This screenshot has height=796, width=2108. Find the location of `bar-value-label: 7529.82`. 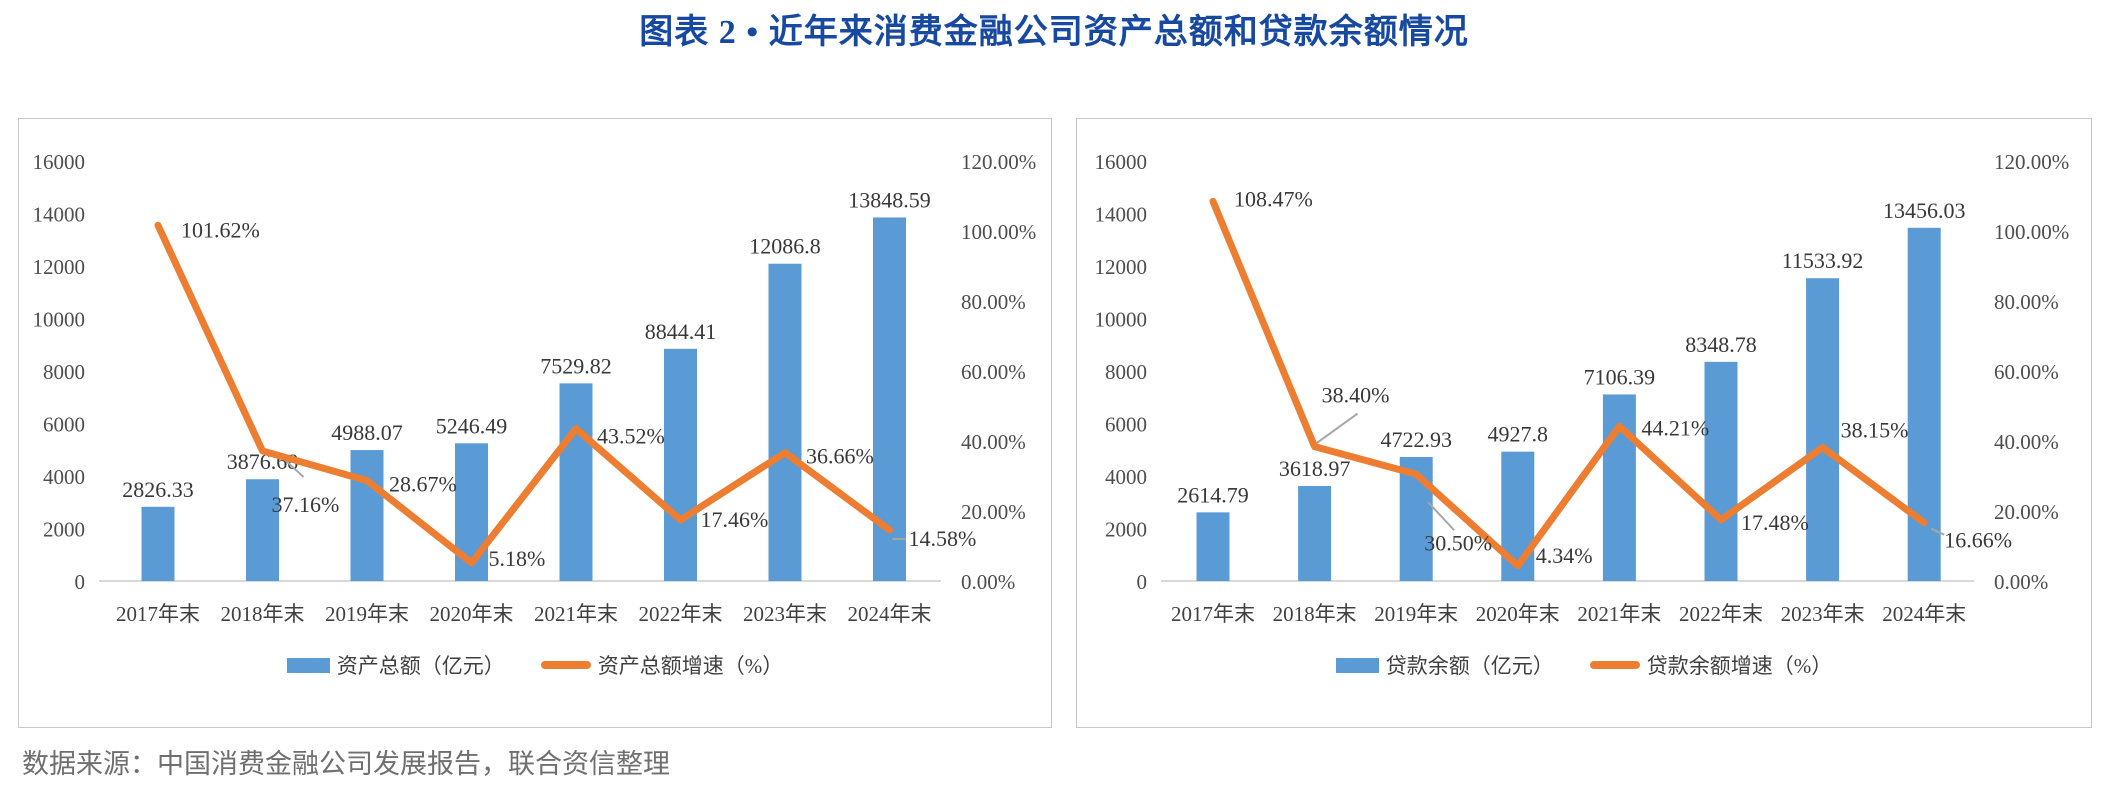

bar-value-label: 7529.82 is located at coordinates (576, 365).